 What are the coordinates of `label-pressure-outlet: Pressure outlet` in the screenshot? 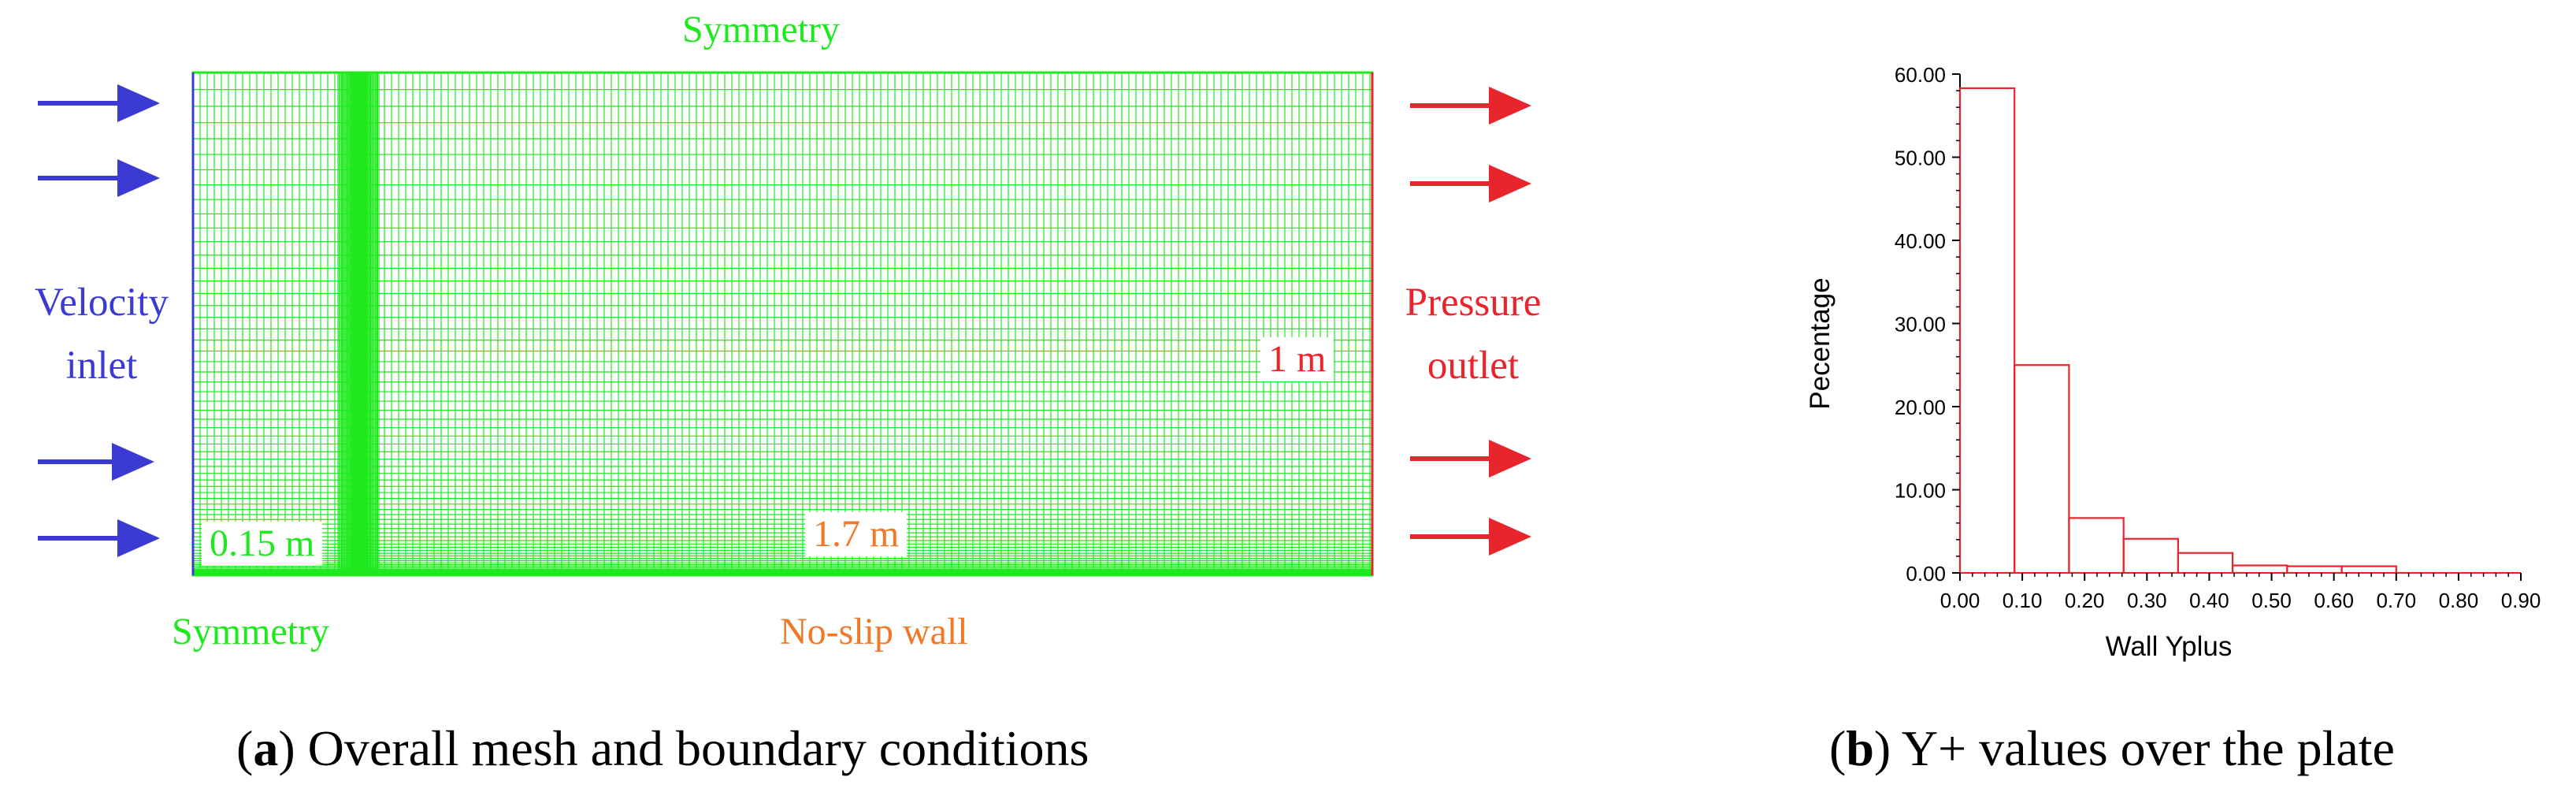 It's located at (1473, 334).